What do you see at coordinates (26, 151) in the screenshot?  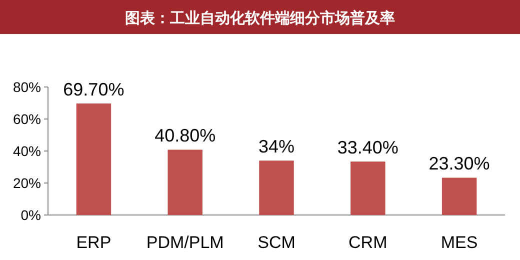 I see `y-tick-label: 40%` at bounding box center [26, 151].